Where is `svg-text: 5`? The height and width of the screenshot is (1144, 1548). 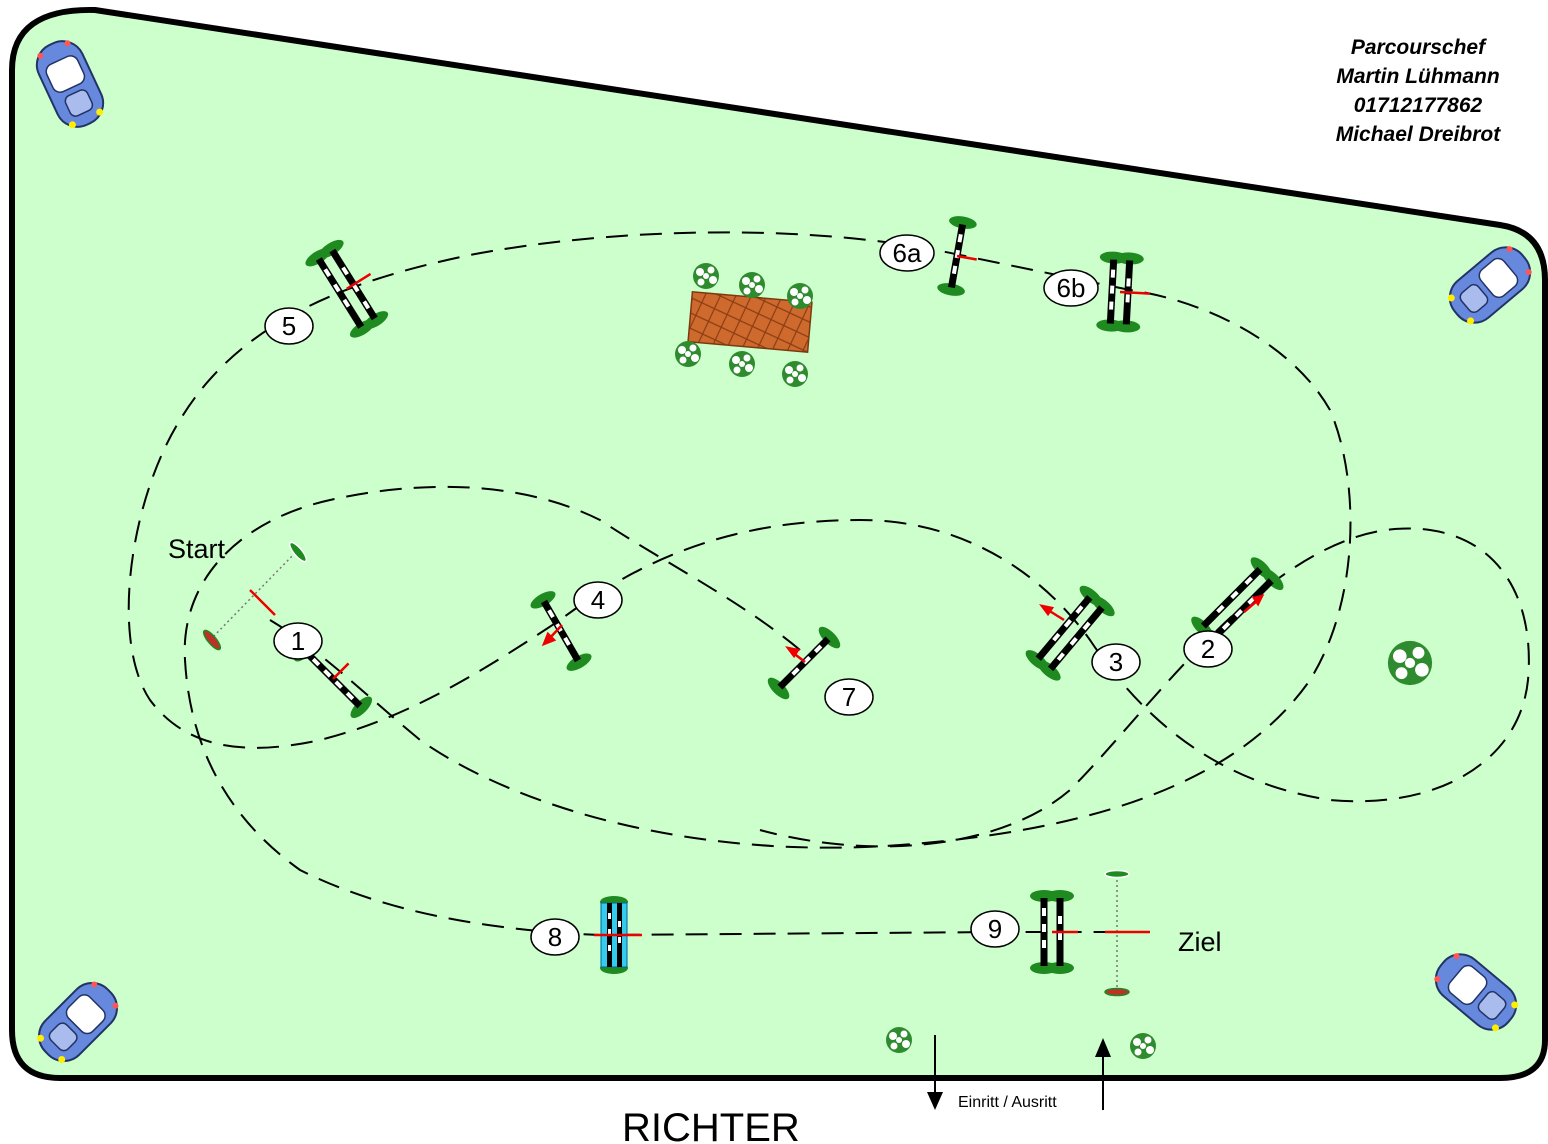
svg-text: 5 is located at coordinates (289, 326).